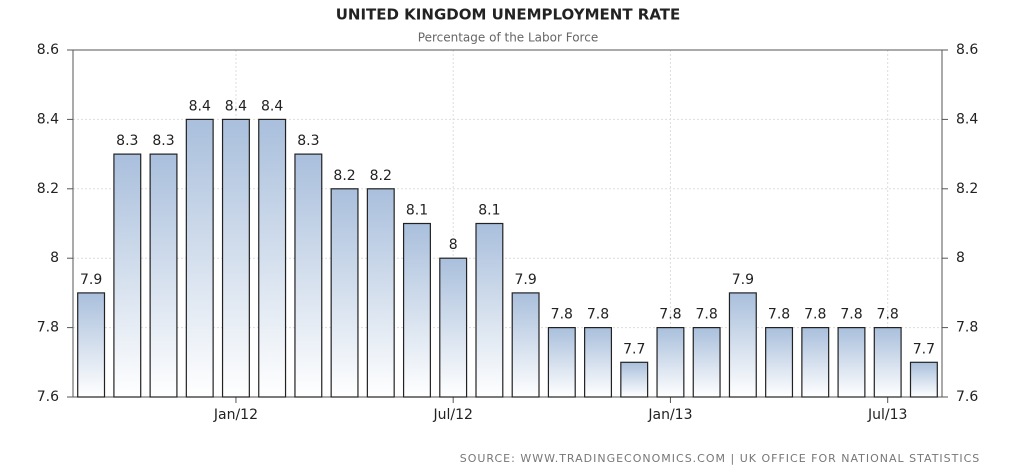 The image size is (1024, 475). I want to click on y2-tick-label: 8.4, so click(967, 119).